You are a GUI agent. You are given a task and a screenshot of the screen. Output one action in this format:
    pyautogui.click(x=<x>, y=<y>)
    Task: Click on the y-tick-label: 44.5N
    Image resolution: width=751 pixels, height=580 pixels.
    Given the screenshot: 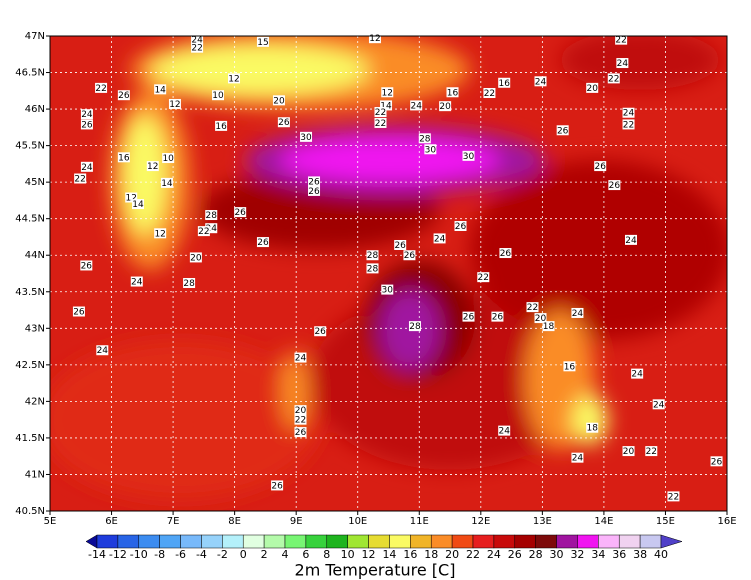 What is the action you would take?
    pyautogui.click(x=30, y=219)
    